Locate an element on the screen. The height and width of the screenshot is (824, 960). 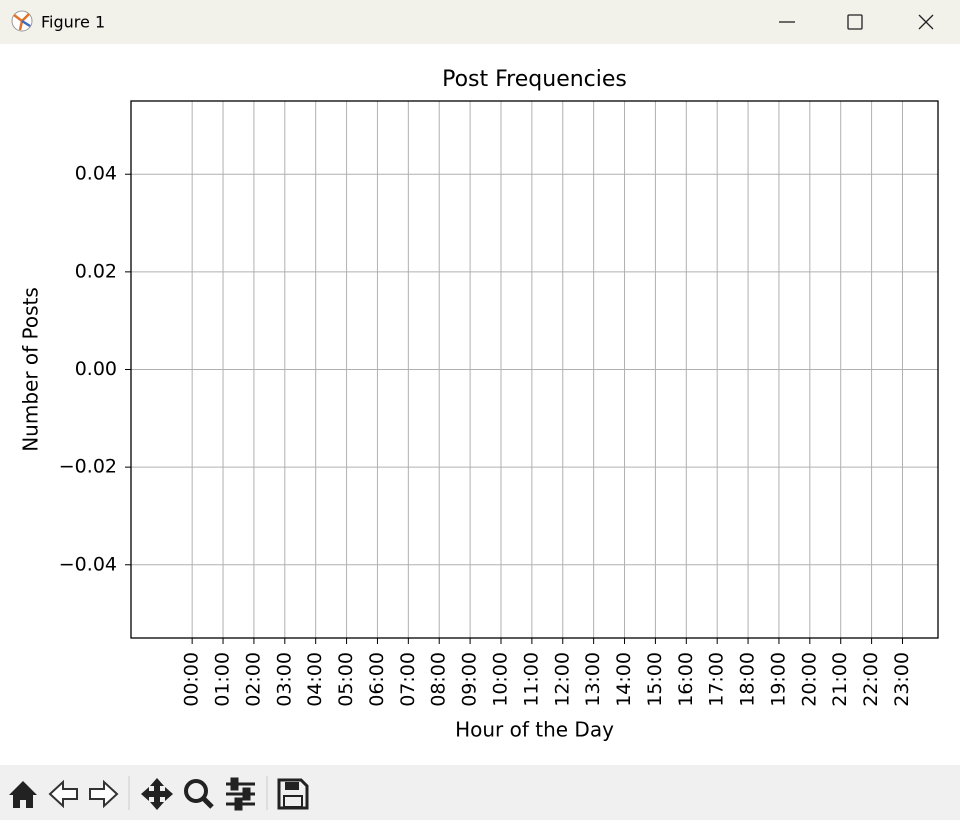
y-axis-label: Number of Posts is located at coordinates (31, 369).